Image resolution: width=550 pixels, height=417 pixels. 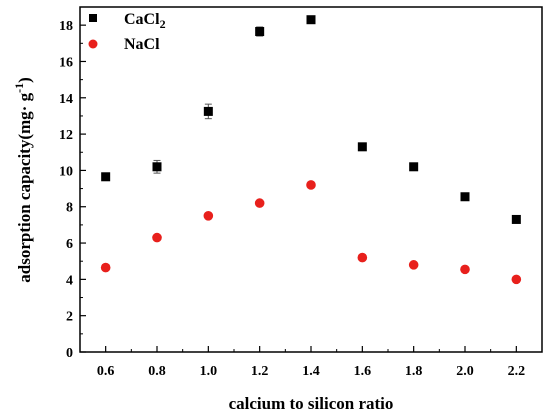 What do you see at coordinates (93, 18) in the screenshot?
I see `legend-marker-cacl2` at bounding box center [93, 18].